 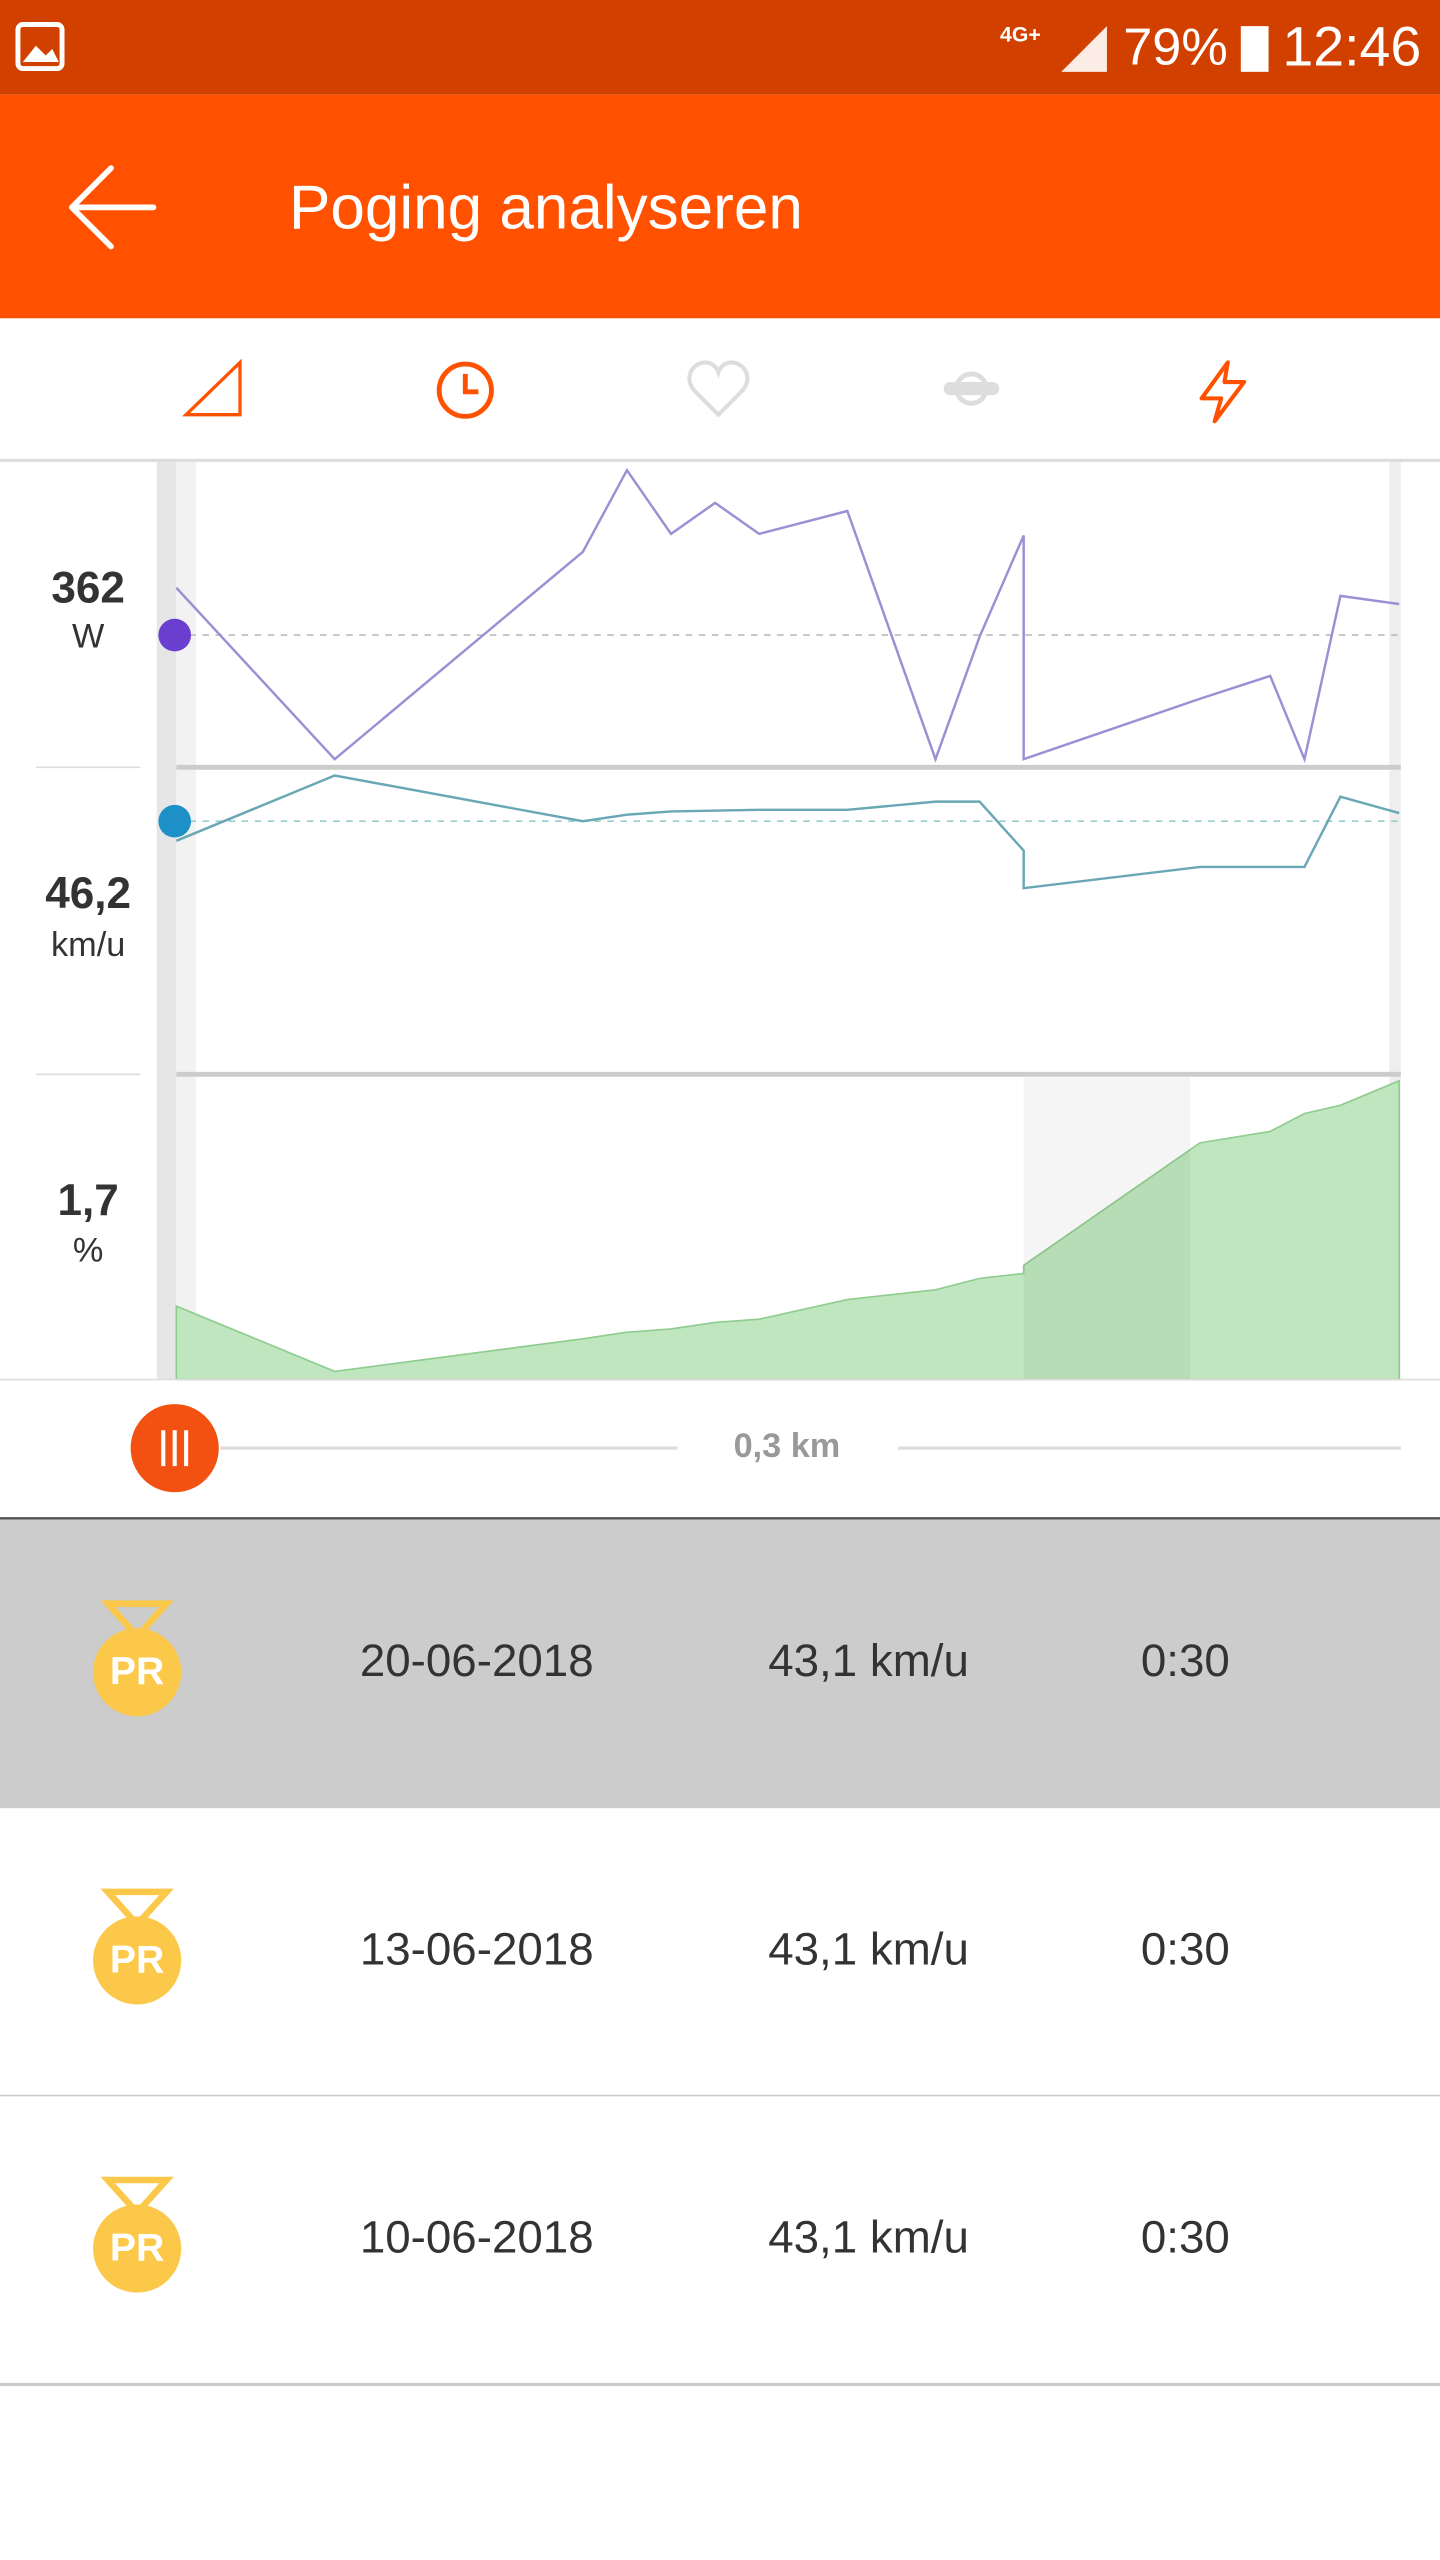 I want to click on gallery-icon, so click(x=40, y=47).